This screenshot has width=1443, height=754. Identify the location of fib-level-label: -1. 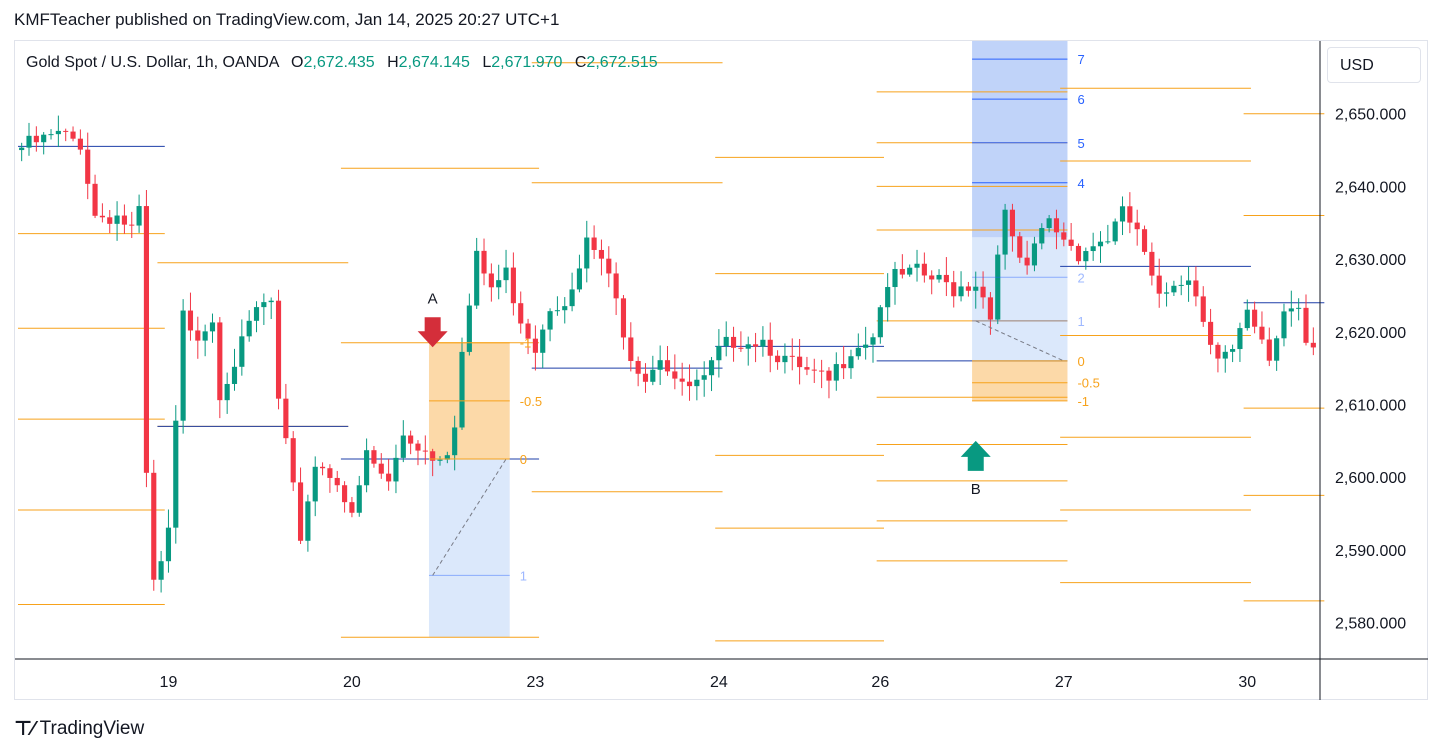
(526, 343).